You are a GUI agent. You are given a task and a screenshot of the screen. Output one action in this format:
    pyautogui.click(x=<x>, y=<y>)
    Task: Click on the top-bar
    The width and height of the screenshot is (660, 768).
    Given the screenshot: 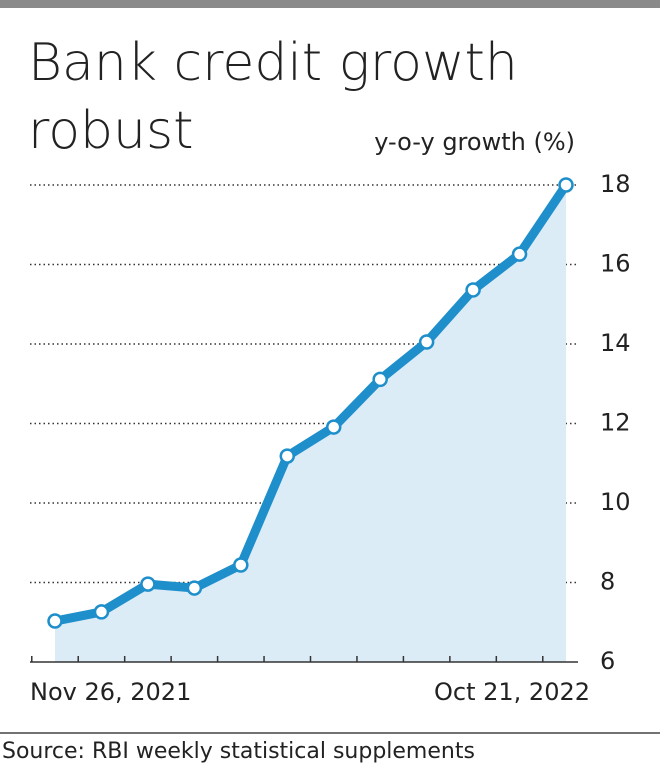 What is the action you would take?
    pyautogui.click(x=330, y=4)
    